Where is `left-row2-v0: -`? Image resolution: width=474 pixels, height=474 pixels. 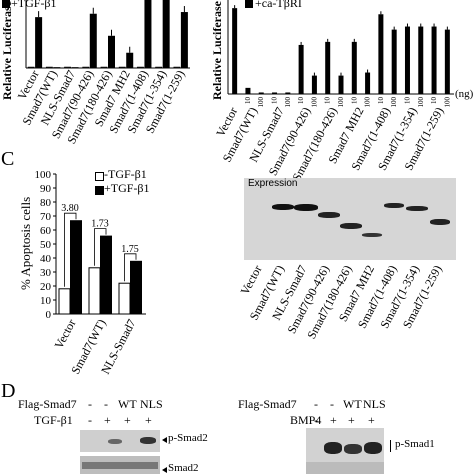 left-row2-v0: - is located at coordinates (90, 420).